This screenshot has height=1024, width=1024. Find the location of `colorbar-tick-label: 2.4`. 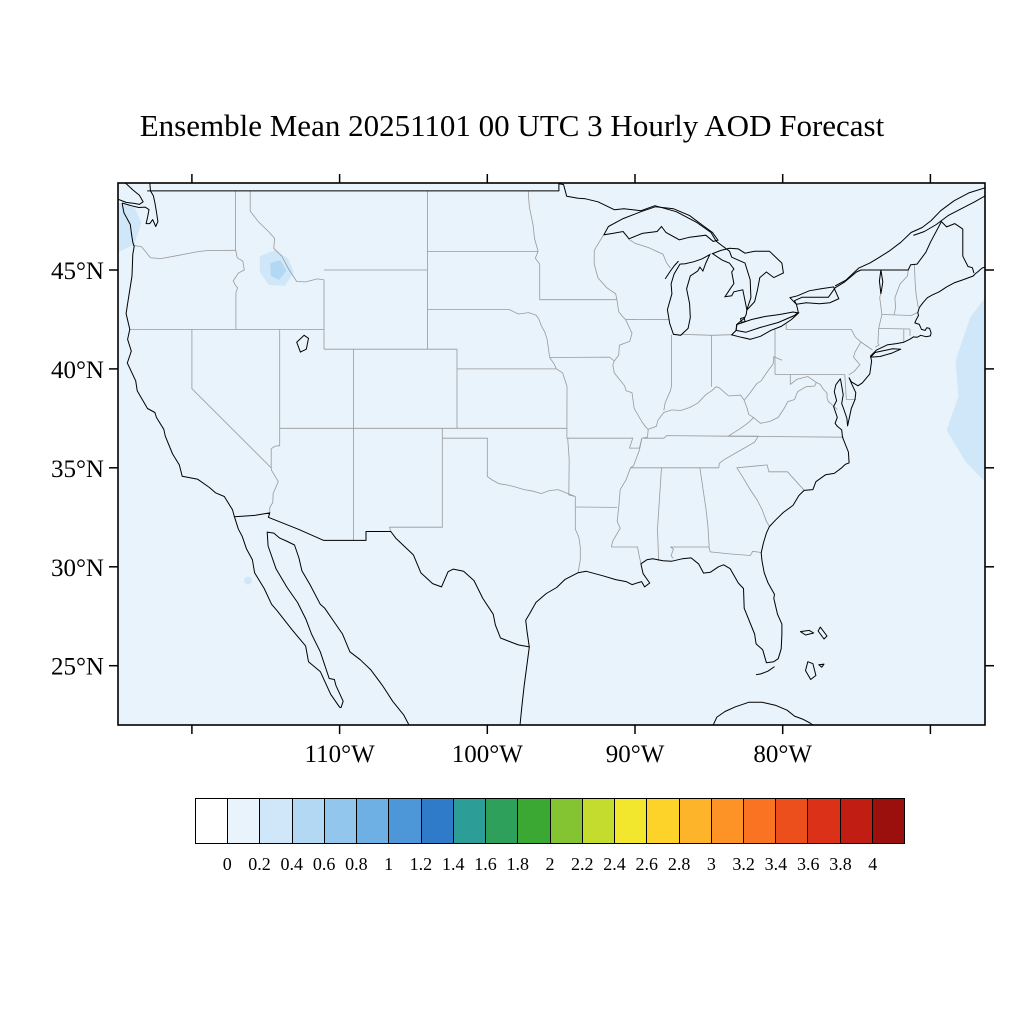

colorbar-tick-label: 2.4 is located at coordinates (614, 864).